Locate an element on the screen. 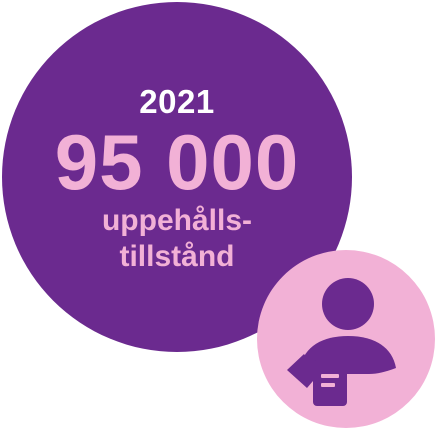 This screenshot has height=433, width=438. stat-label: uppehålls- tillstånd is located at coordinates (177, 239).